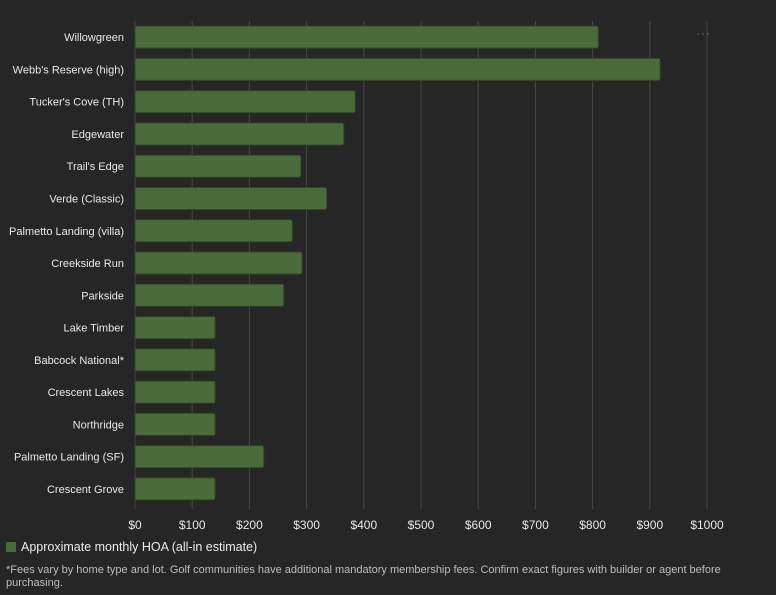 The image size is (776, 595). What do you see at coordinates (87, 264) in the screenshot?
I see `y-category-label: Creekside Run` at bounding box center [87, 264].